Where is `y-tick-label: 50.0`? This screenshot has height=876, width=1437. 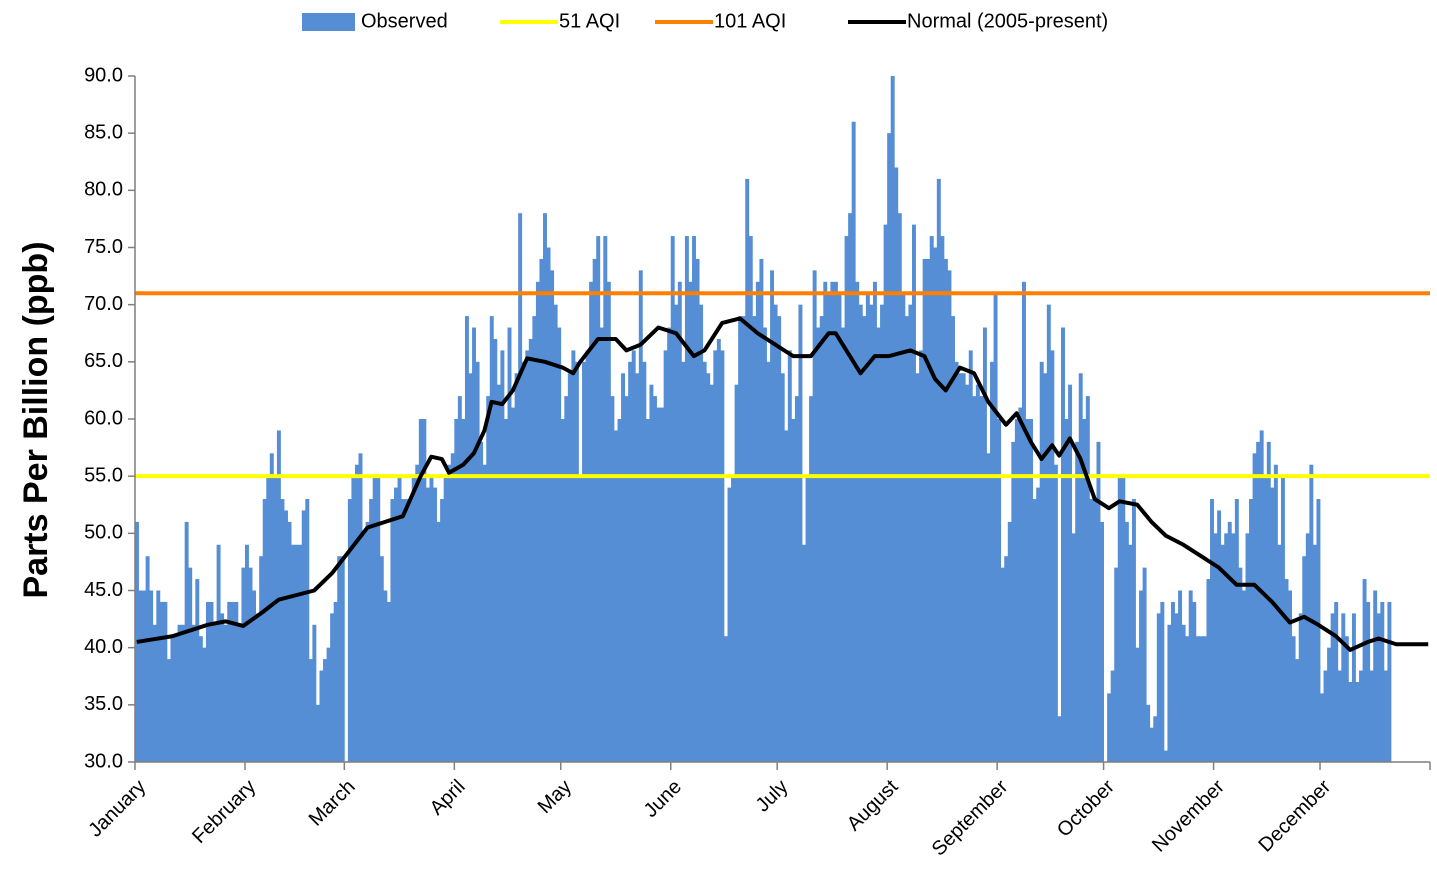 y-tick-label: 50.0 is located at coordinates (103, 533).